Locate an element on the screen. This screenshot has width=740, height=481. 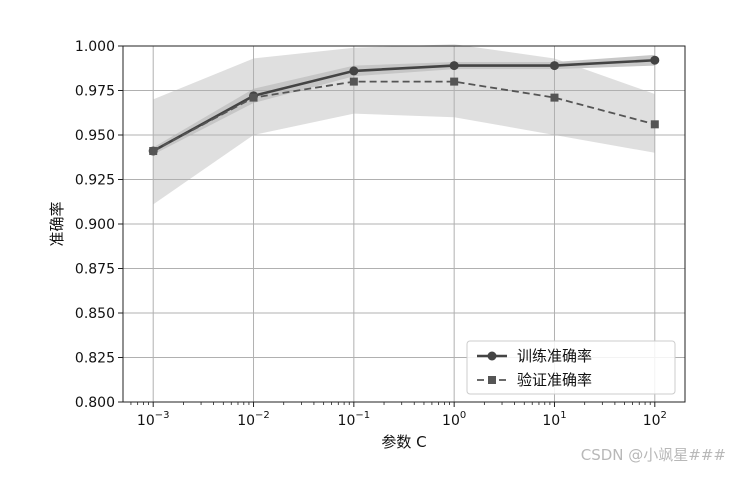
x-tick-label: 10⁻¹ is located at coordinates (354, 419).